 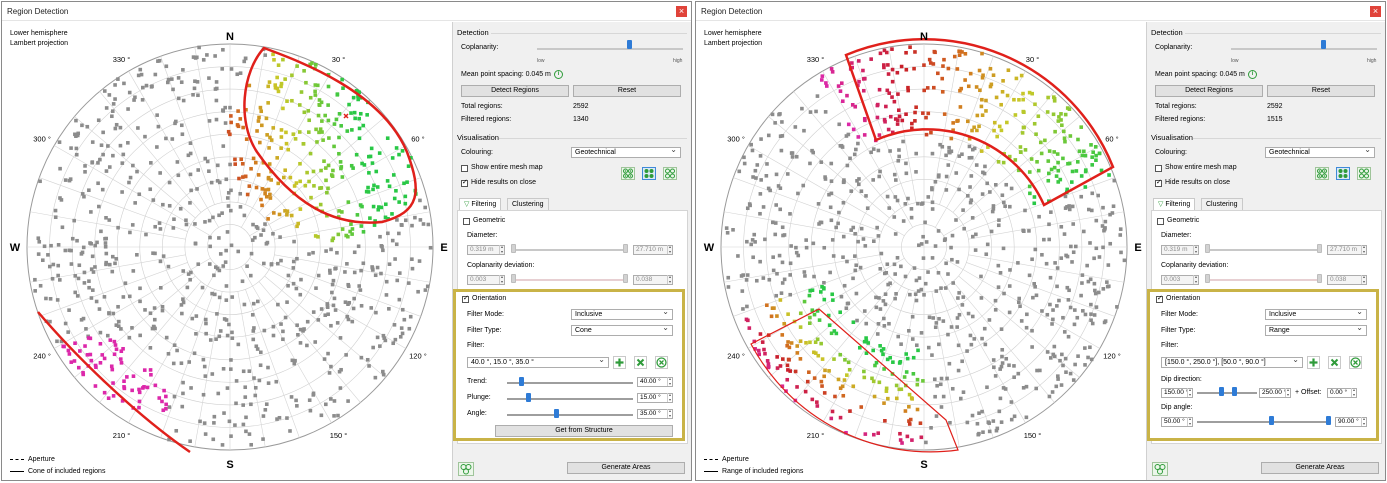 What do you see at coordinates (1342, 393) in the screenshot?
I see `offset-input: 0.00 °` at bounding box center [1342, 393].